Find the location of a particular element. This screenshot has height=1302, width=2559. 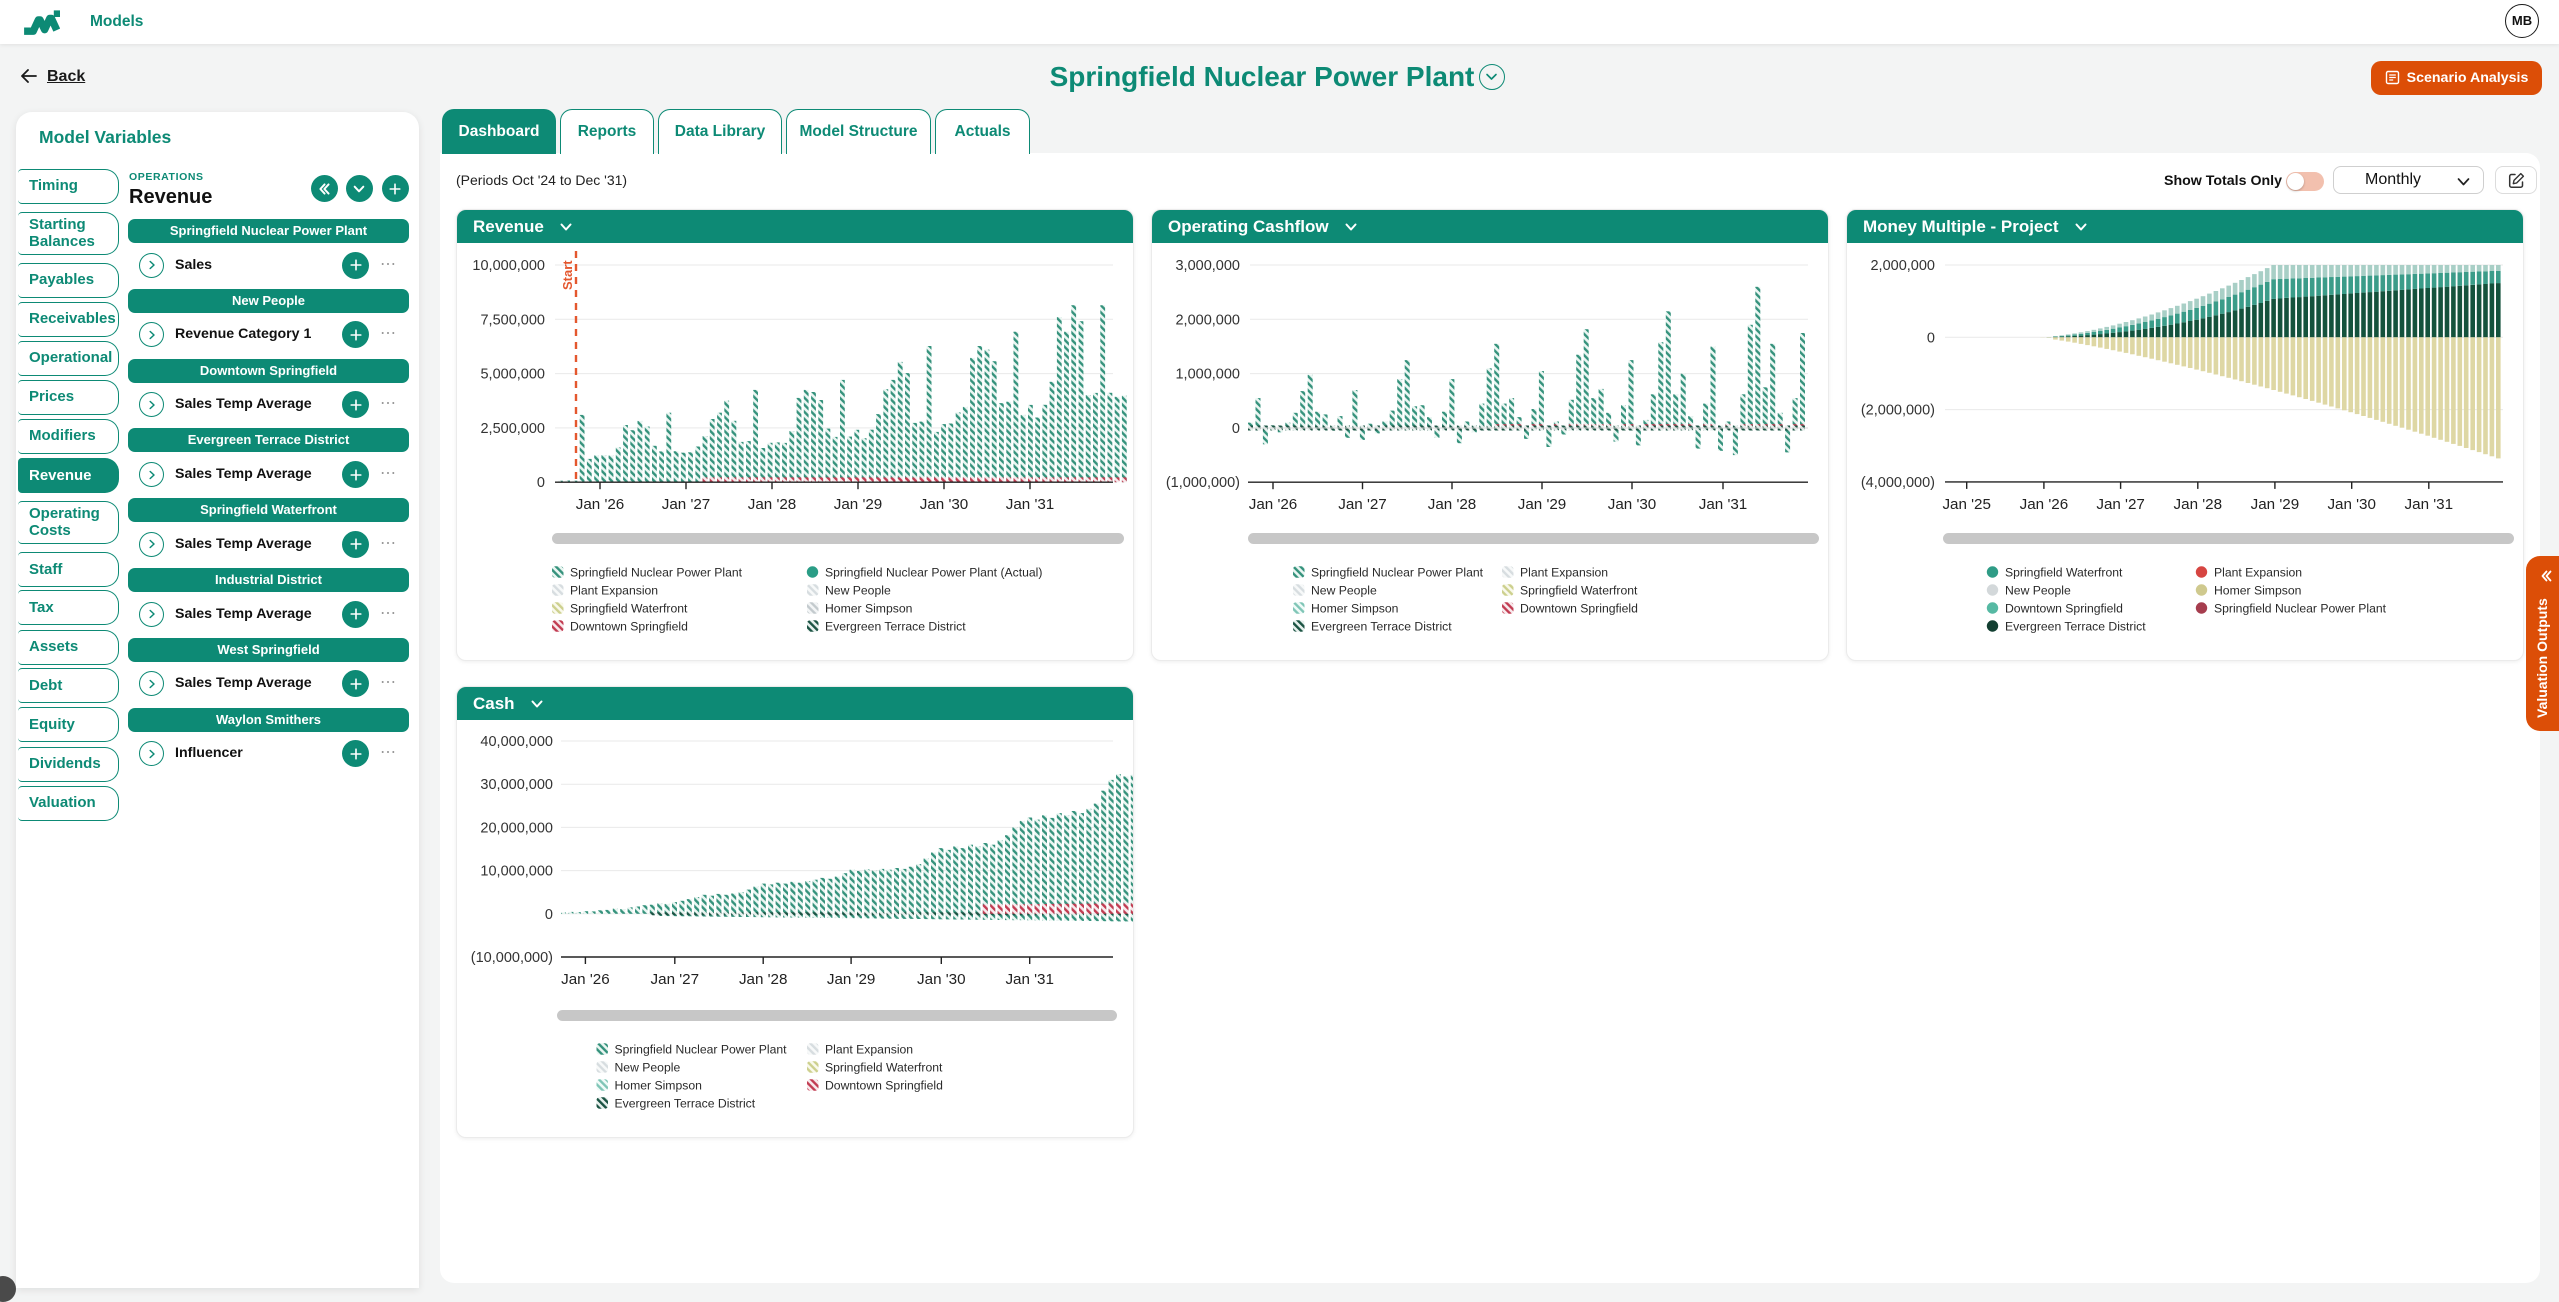

svg-text: (10,000,000) is located at coordinates (512, 958).